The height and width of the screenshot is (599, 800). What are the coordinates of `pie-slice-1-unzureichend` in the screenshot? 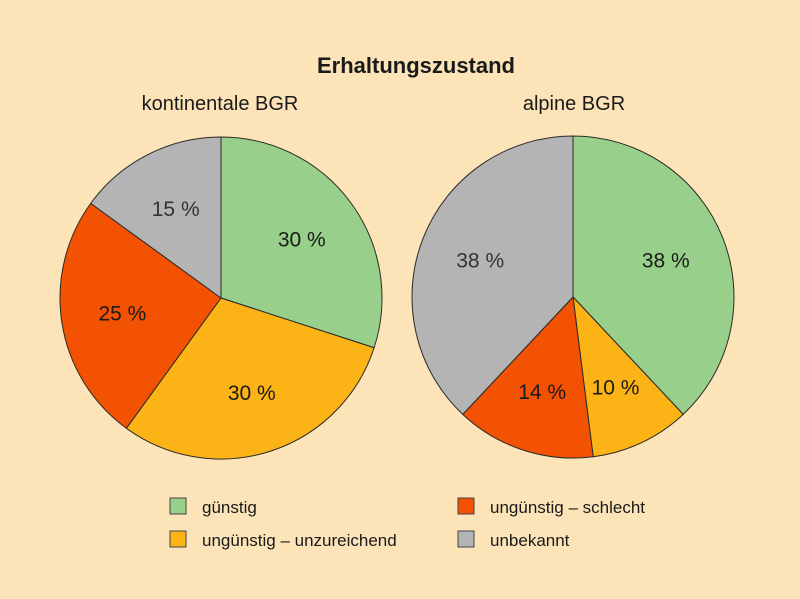 It's located at (628, 376).